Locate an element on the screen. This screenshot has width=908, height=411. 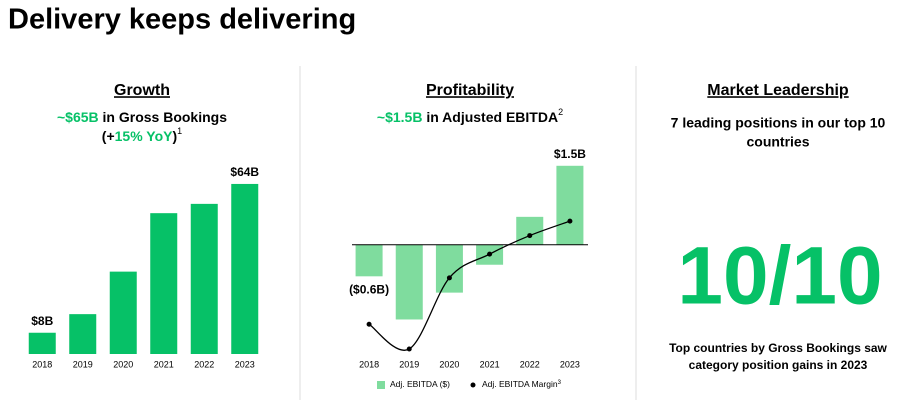
subtitle-part: ~$65B is located at coordinates (78, 117).